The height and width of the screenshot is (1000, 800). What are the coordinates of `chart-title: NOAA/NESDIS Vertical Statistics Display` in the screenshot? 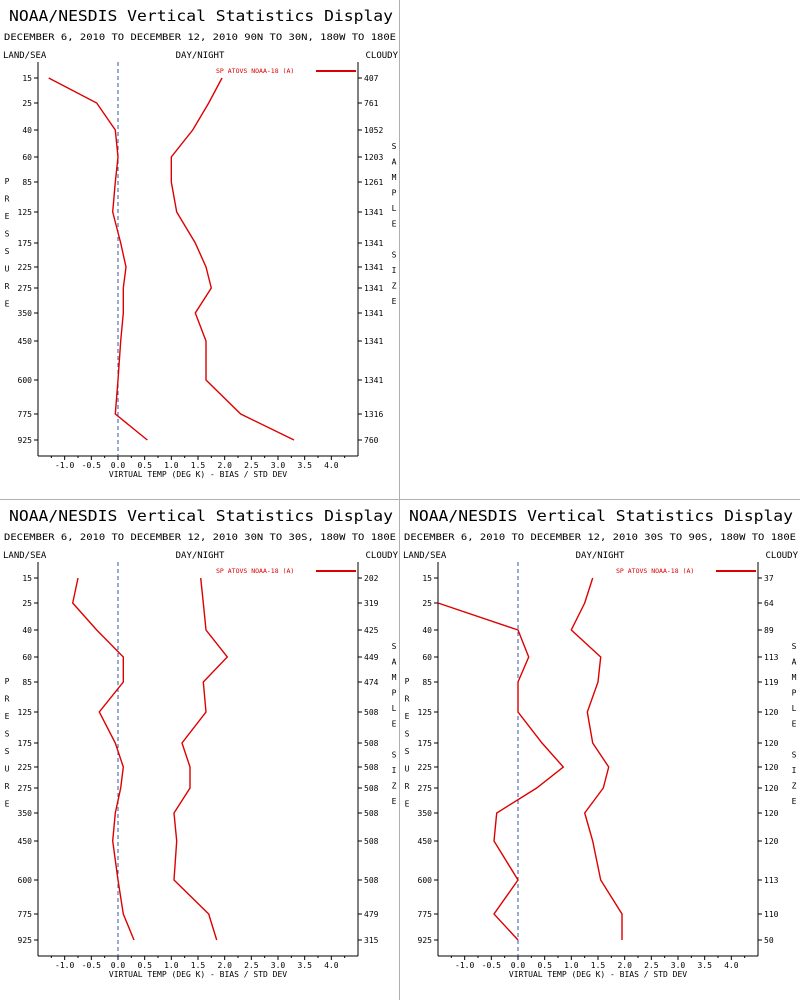 It's located at (201, 516).